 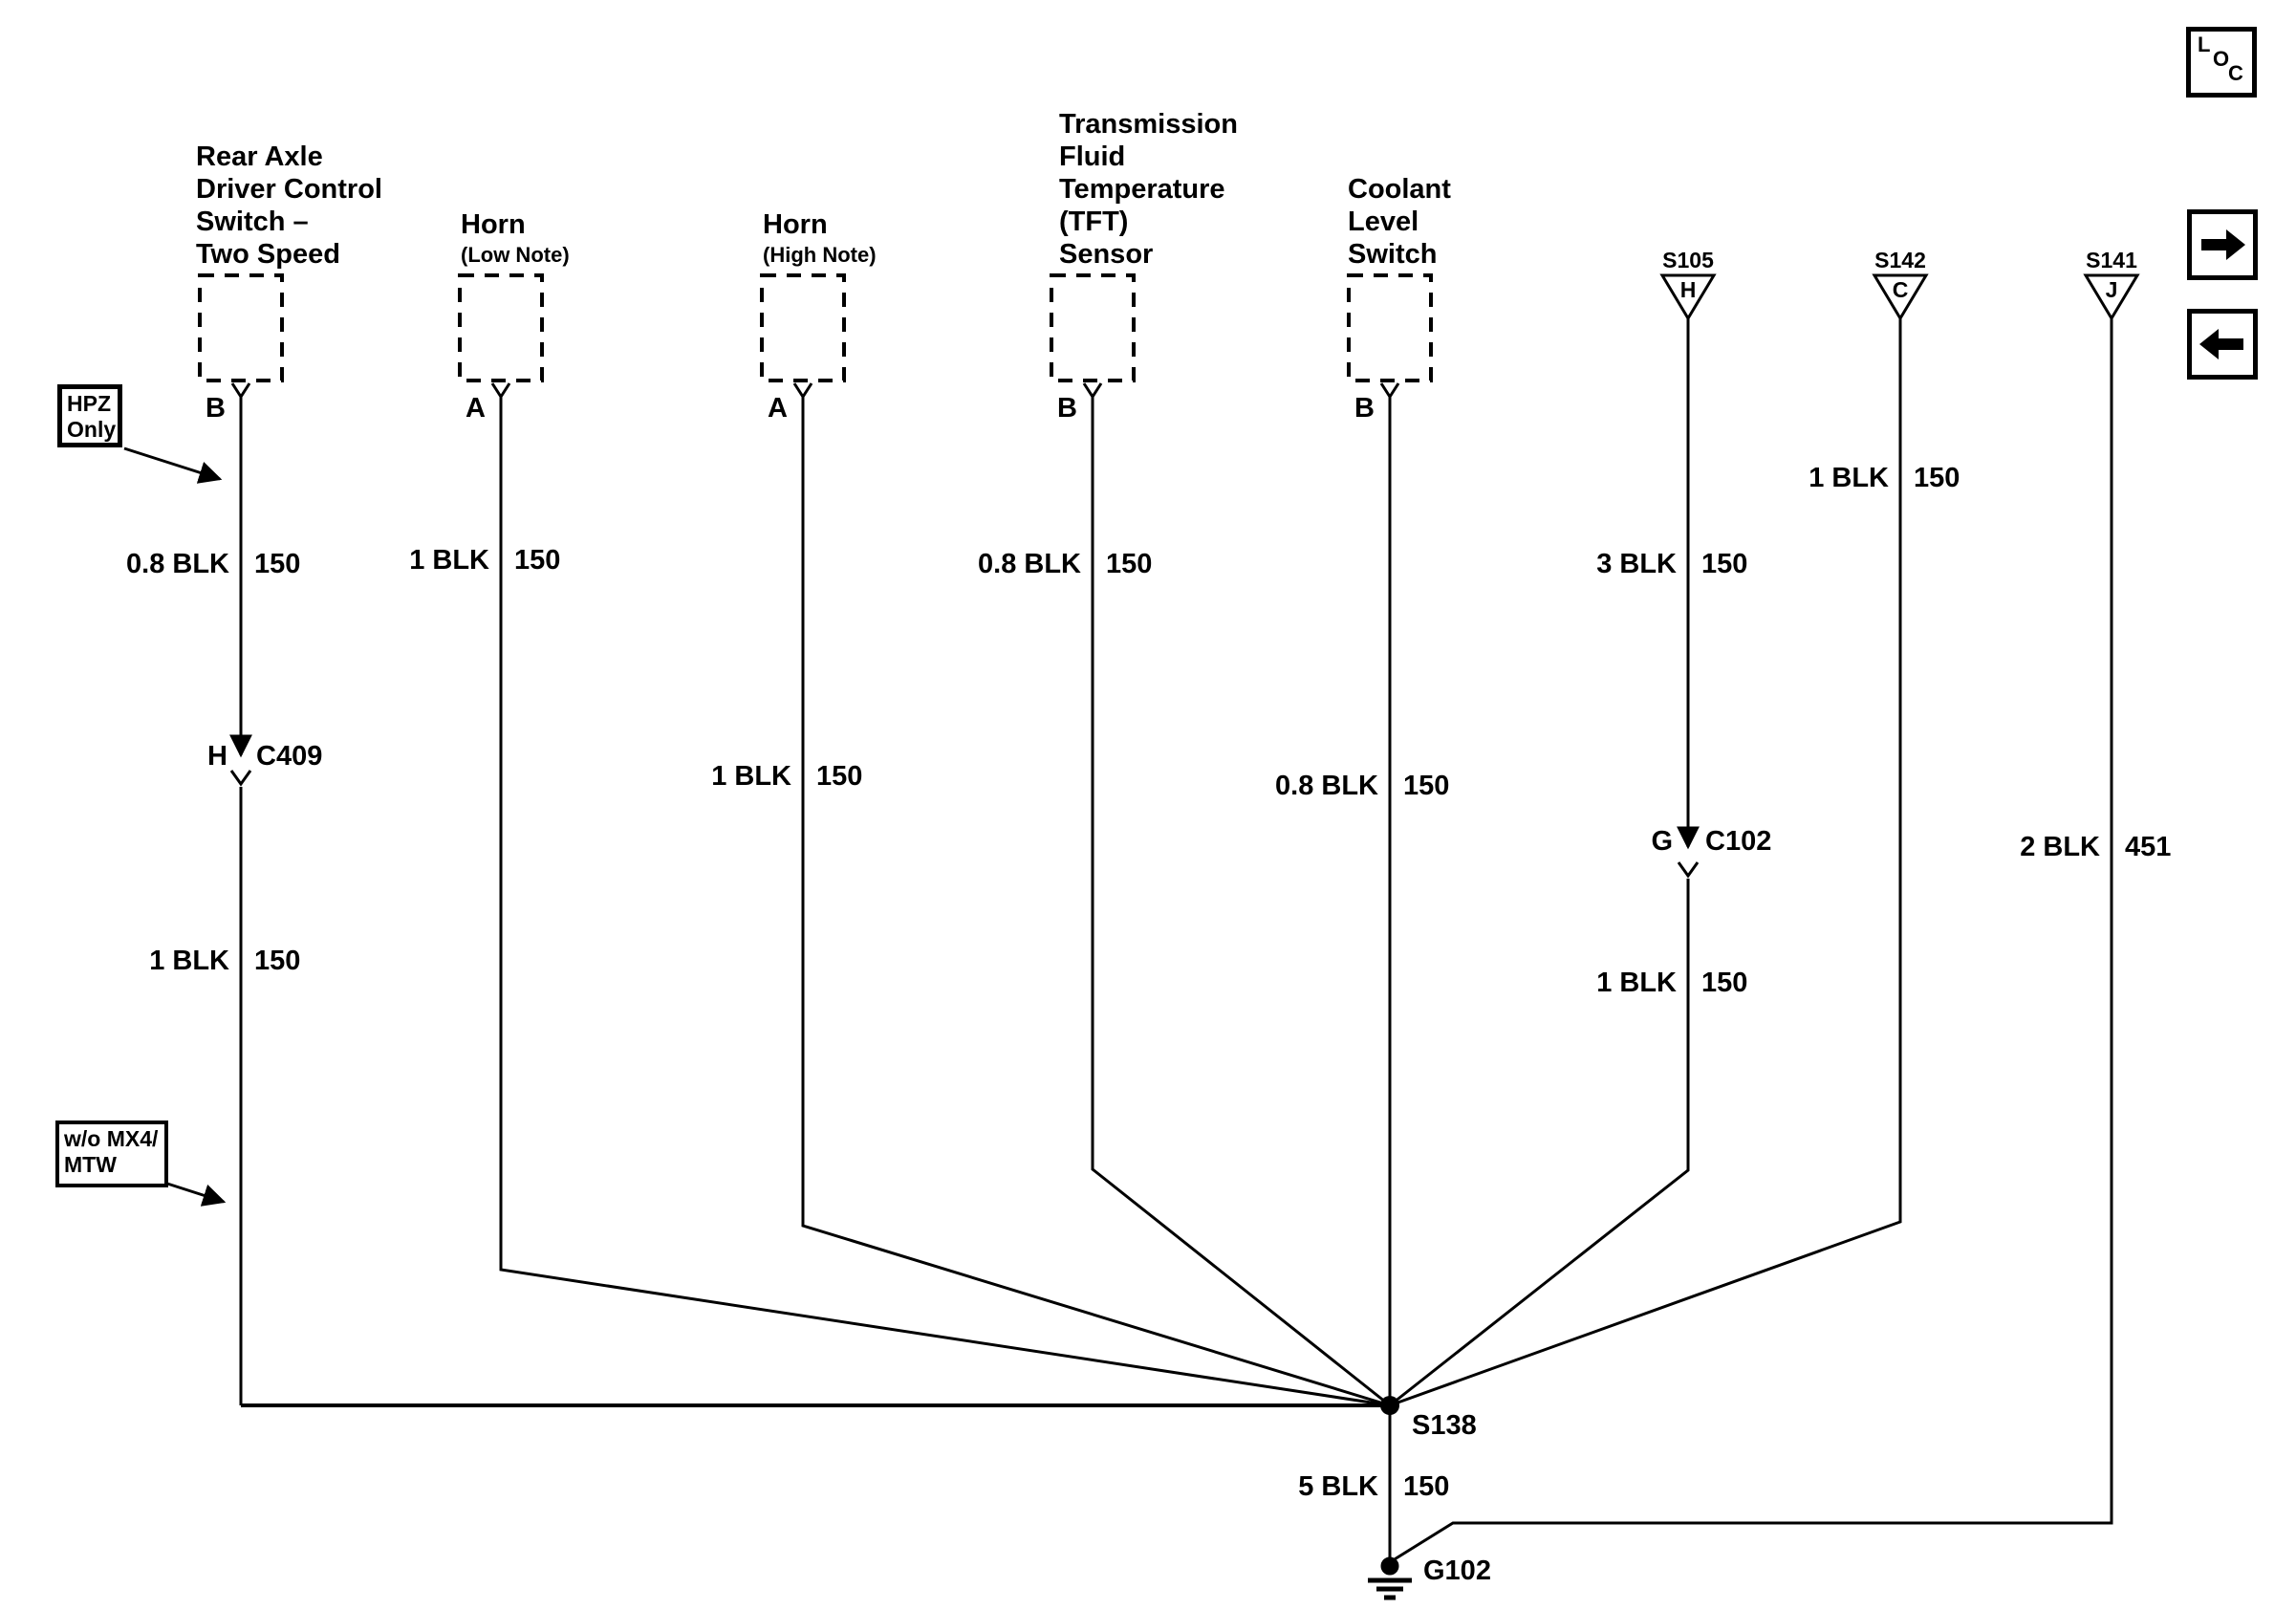 I want to click on component-box-rear-axle-switch, so click(x=241, y=327).